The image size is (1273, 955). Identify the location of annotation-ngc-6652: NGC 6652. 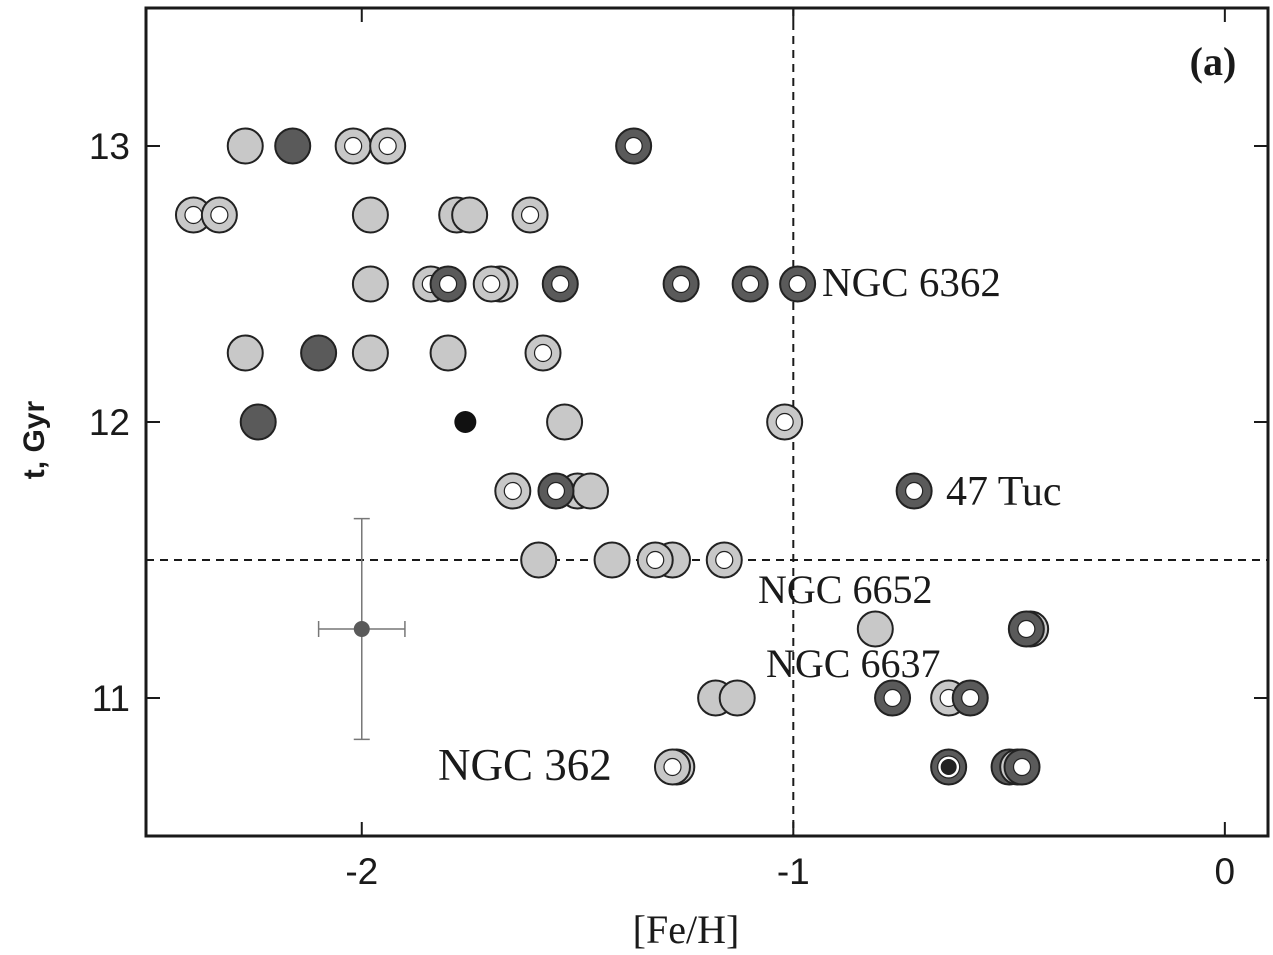
(845, 589).